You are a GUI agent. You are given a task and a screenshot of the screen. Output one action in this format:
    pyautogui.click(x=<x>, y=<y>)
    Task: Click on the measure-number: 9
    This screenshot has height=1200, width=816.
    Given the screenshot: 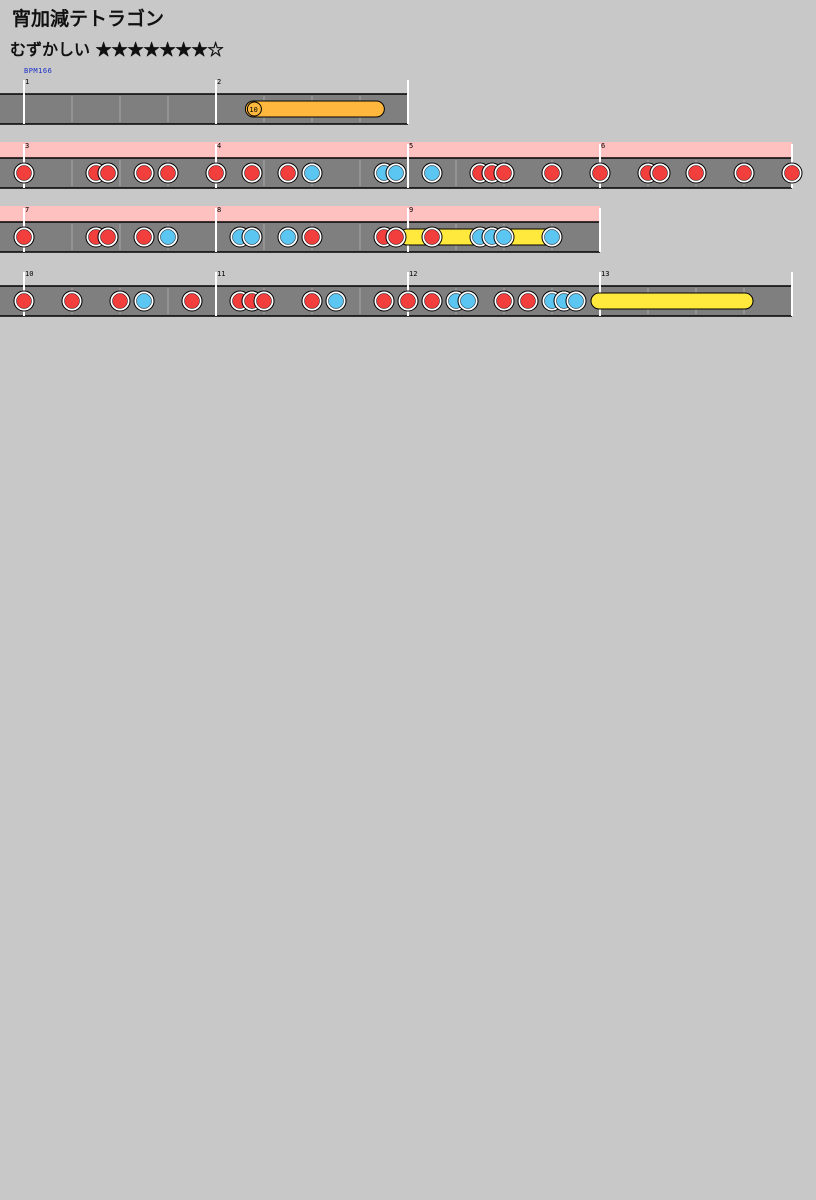 What is the action you would take?
    pyautogui.click(x=411, y=210)
    